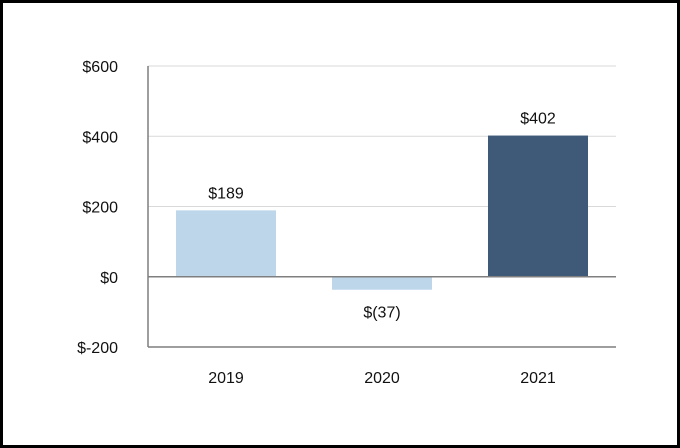  Describe the element at coordinates (100, 67) in the screenshot. I see `y-tick-label: $600` at that location.